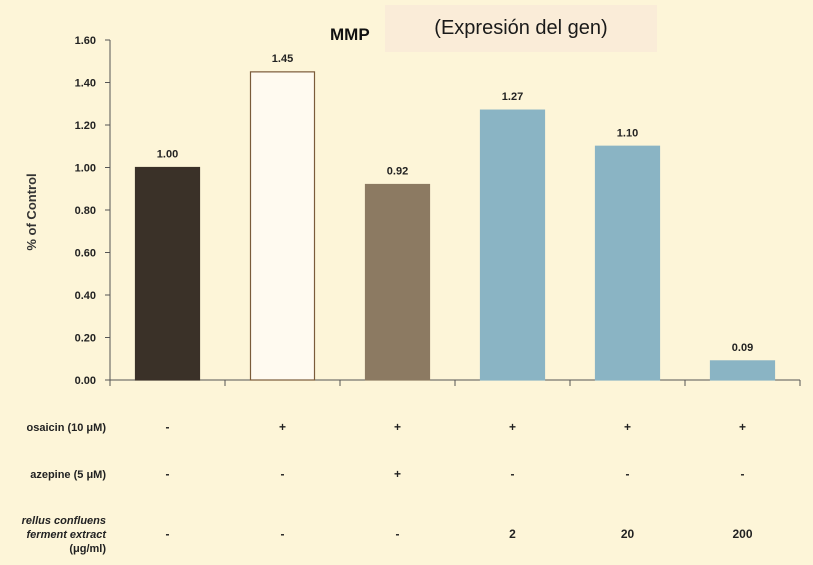 This screenshot has height=565, width=813. What do you see at coordinates (31, 211) in the screenshot?
I see `y-axis-label: % of Control` at bounding box center [31, 211].